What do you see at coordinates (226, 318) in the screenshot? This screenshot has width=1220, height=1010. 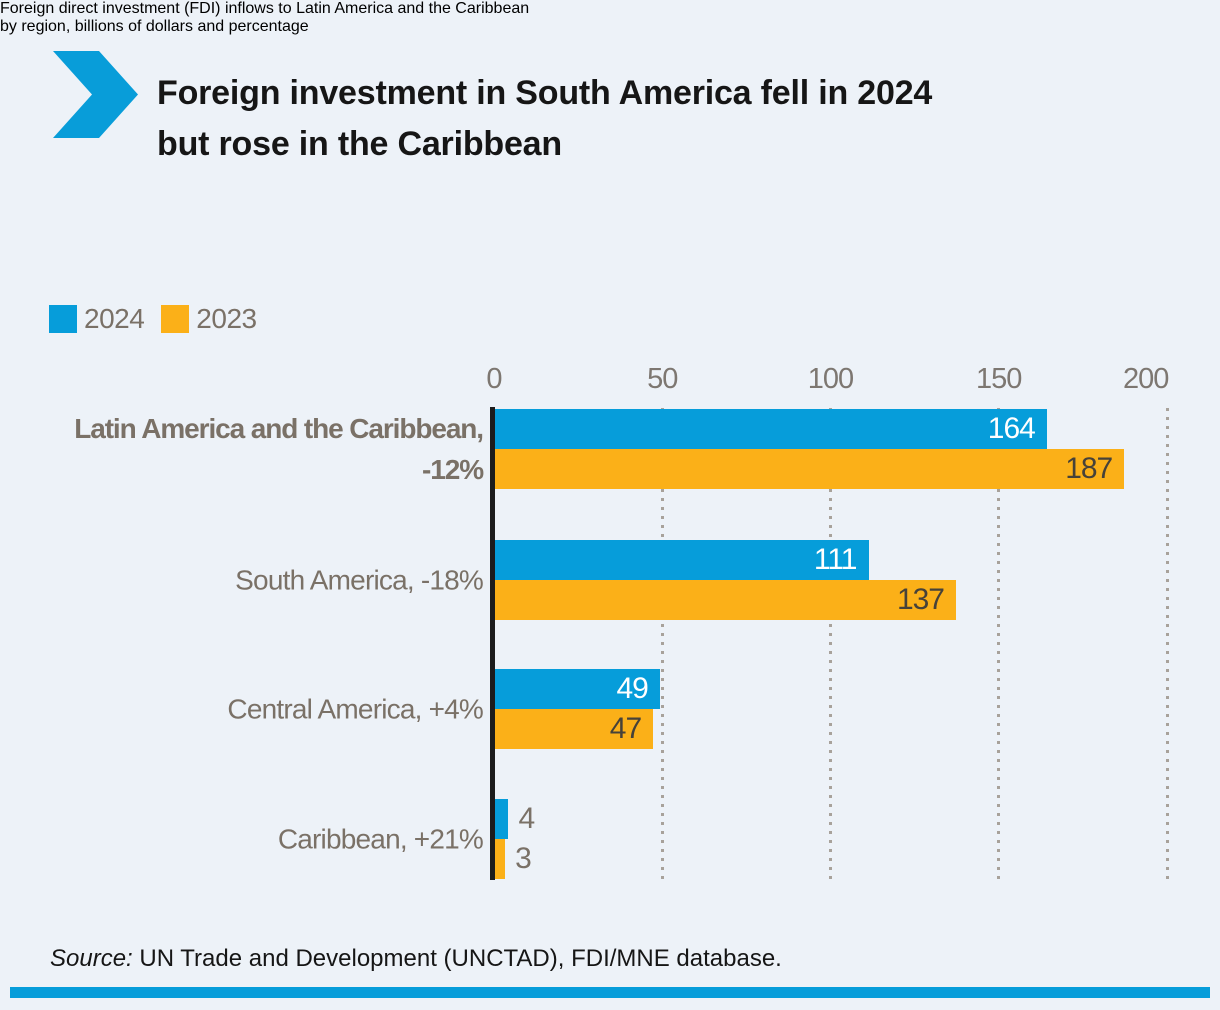 I see `legend-label: 2023` at bounding box center [226, 318].